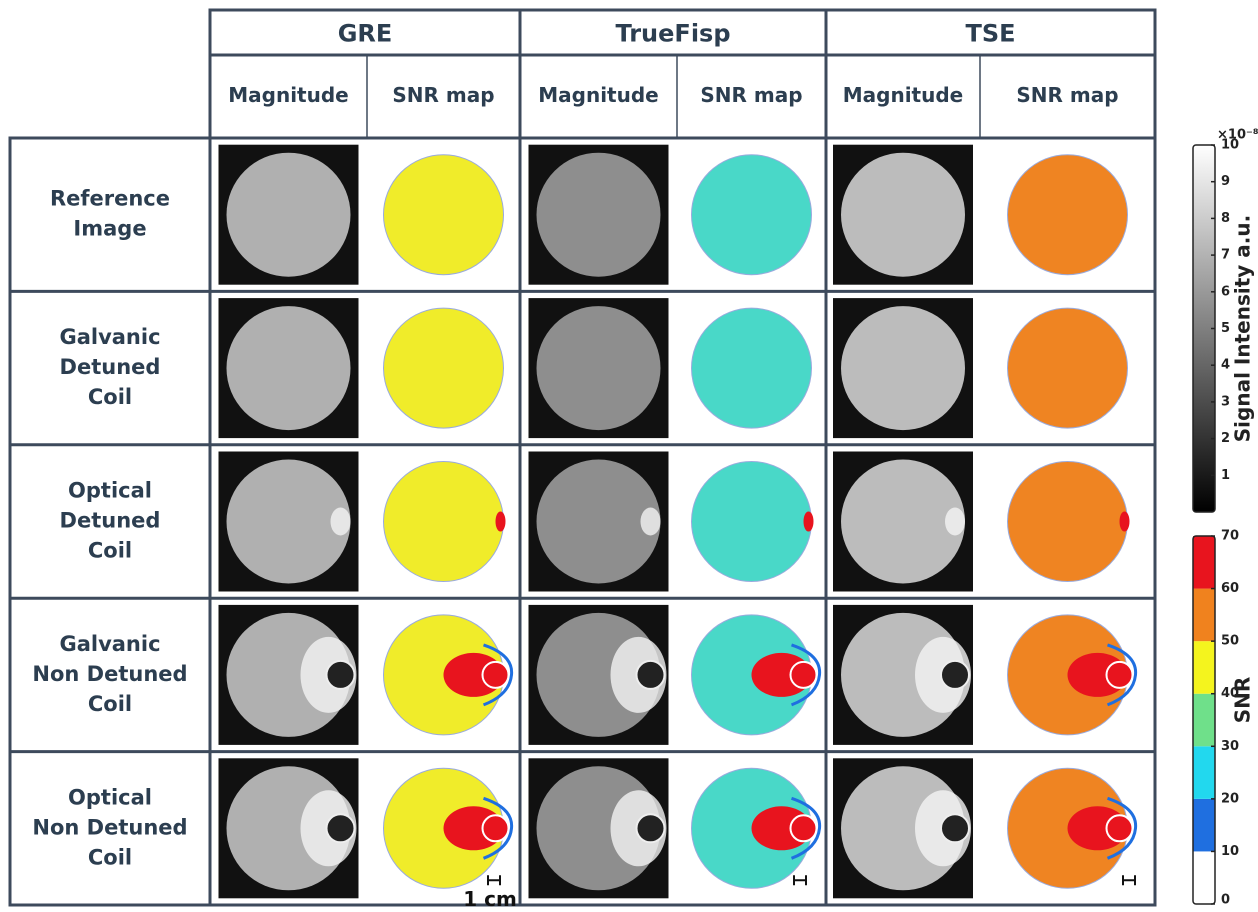 The width and height of the screenshot is (1258, 912). What do you see at coordinates (1230, 693) in the screenshot?
I see `tick-label: 40` at bounding box center [1230, 693].